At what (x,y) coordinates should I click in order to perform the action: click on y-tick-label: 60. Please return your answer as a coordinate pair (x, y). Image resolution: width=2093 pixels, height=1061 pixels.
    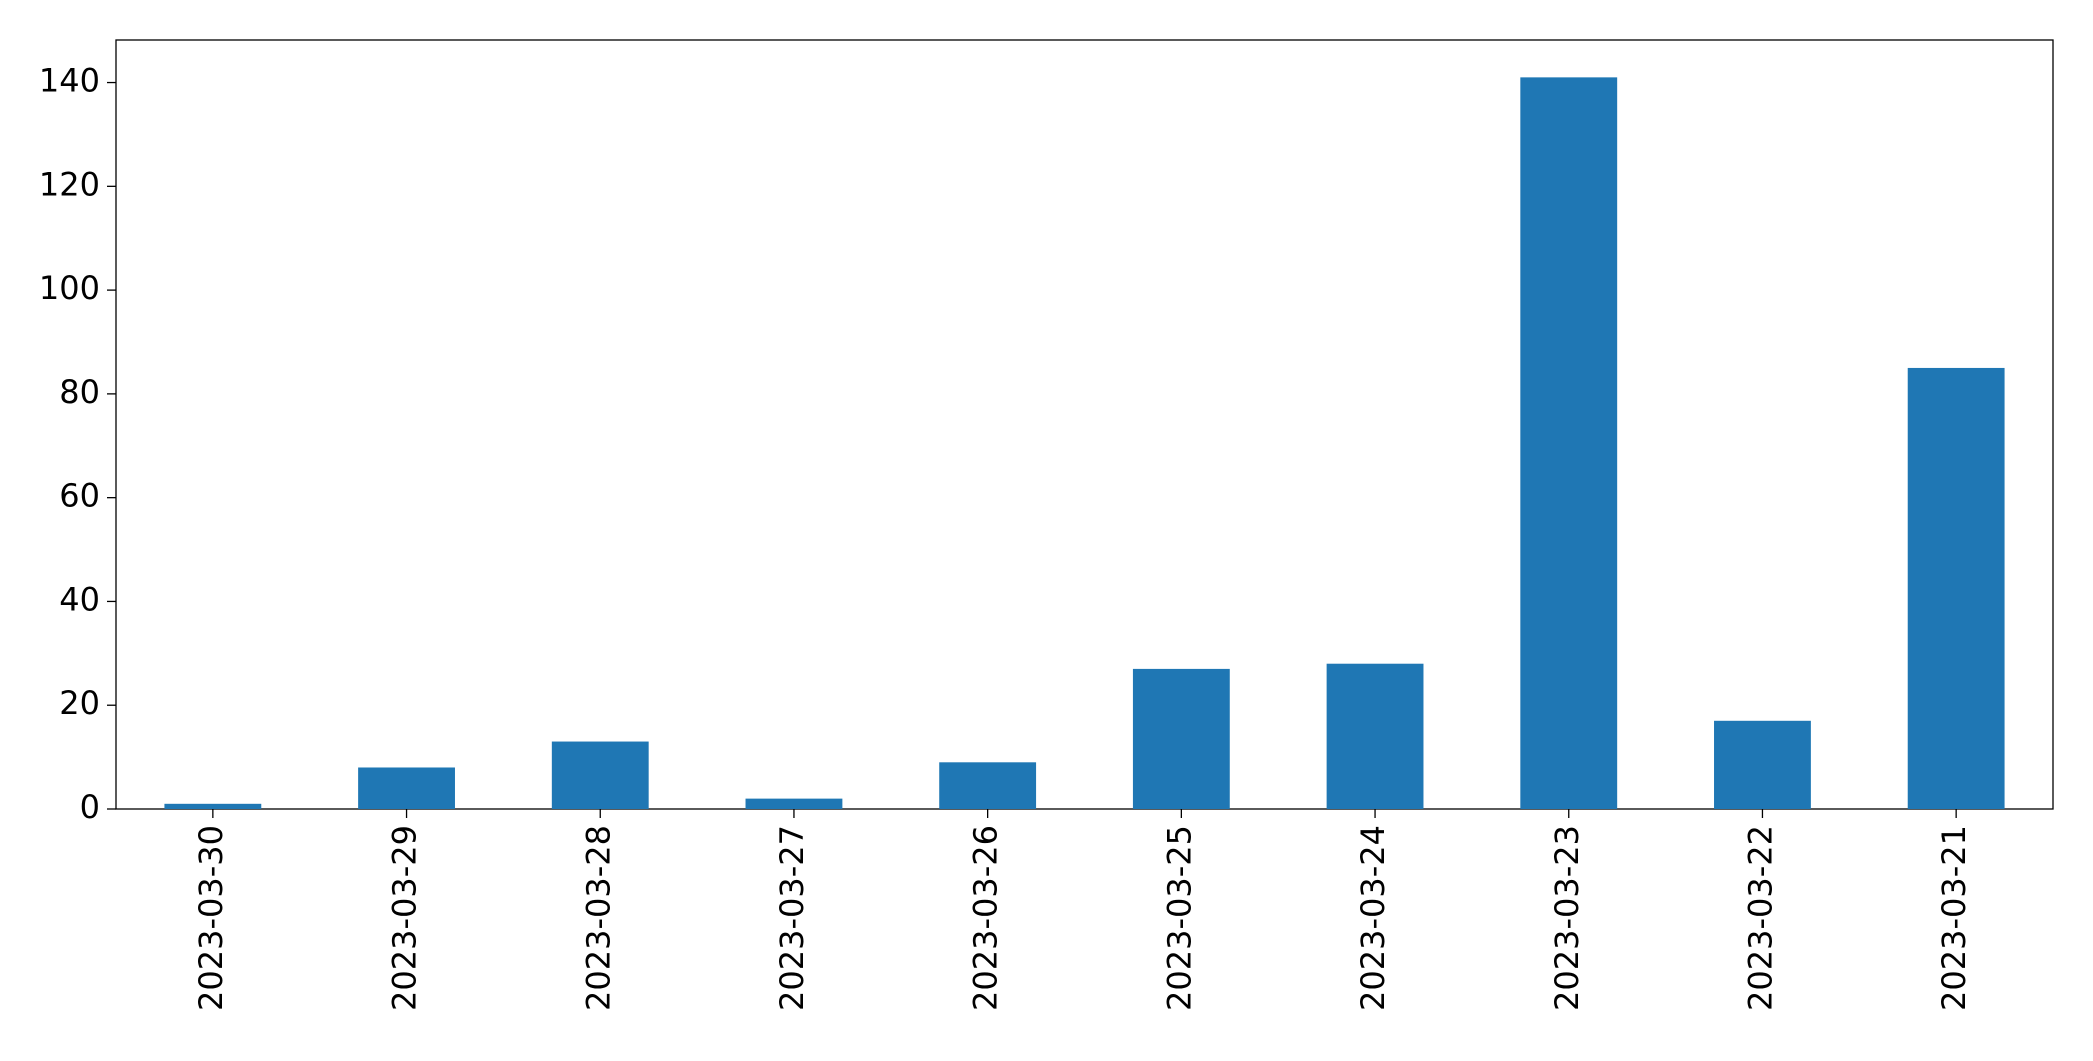
    Looking at the image, I should click on (79, 496).